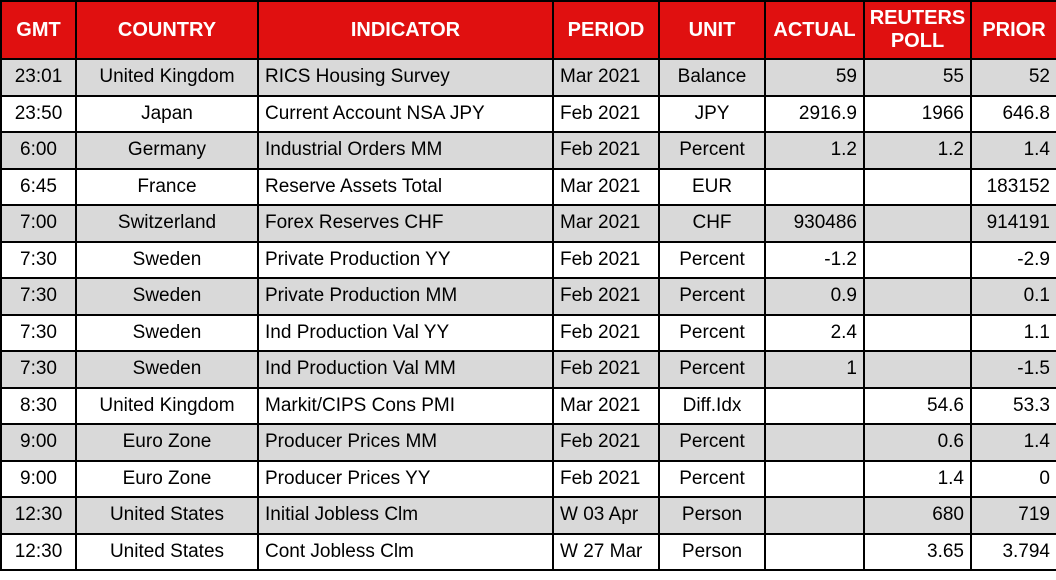 The height and width of the screenshot is (580, 1056). Describe the element at coordinates (917, 113) in the screenshot. I see `cell-reuters_poll: 1966` at that location.